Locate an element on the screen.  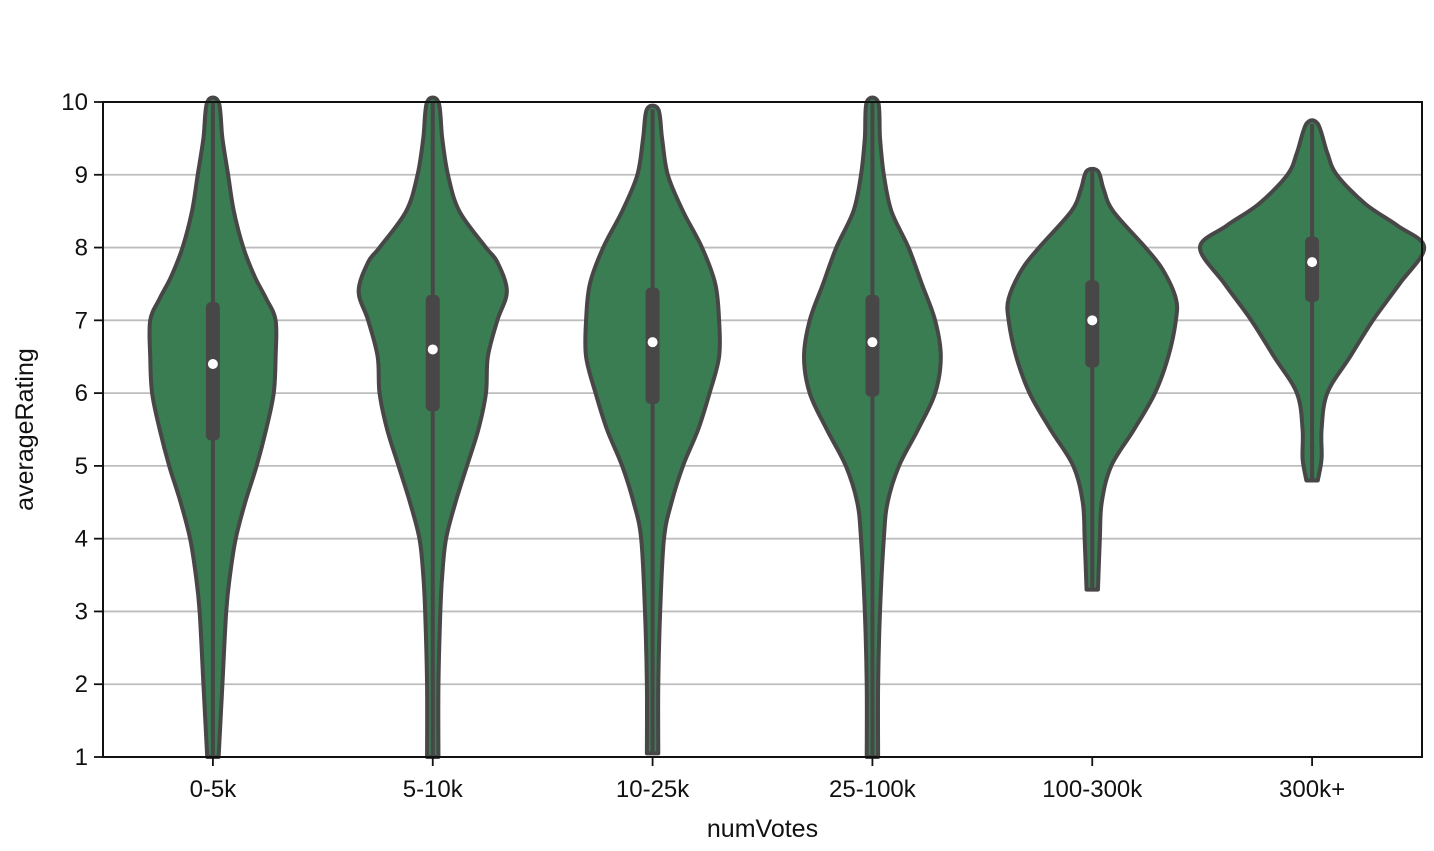
x-axis-label: numVotes is located at coordinates (762, 829).